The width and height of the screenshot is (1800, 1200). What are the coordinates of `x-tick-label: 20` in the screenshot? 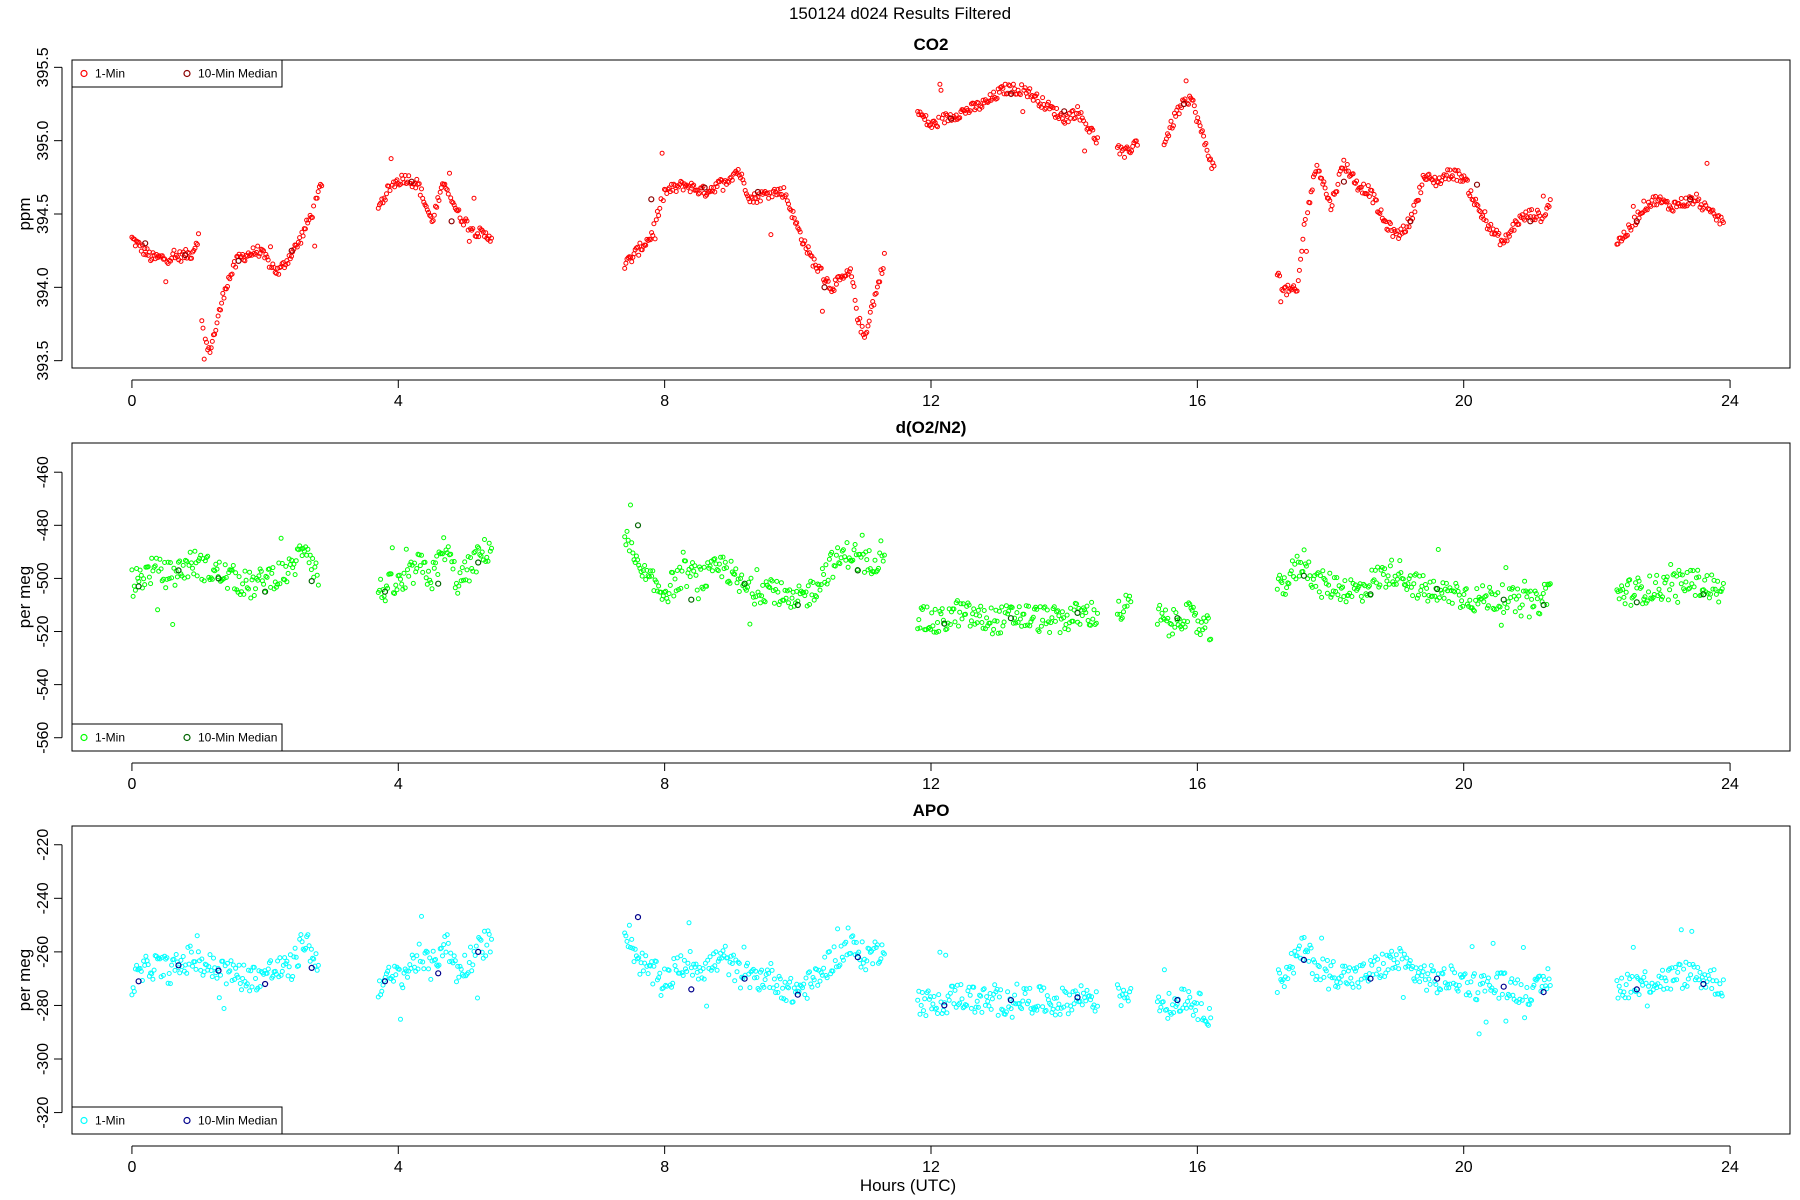 It's located at (1464, 1167).